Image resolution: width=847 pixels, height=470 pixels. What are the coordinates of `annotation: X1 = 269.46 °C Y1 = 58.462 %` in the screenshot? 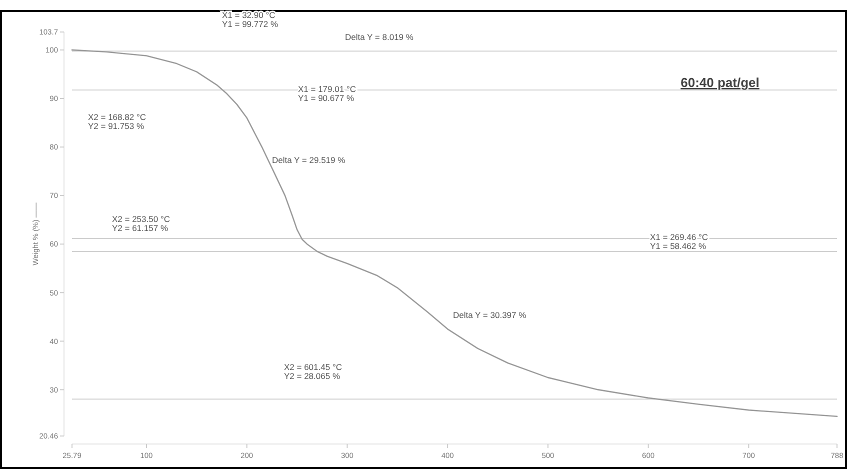 It's located at (679, 241).